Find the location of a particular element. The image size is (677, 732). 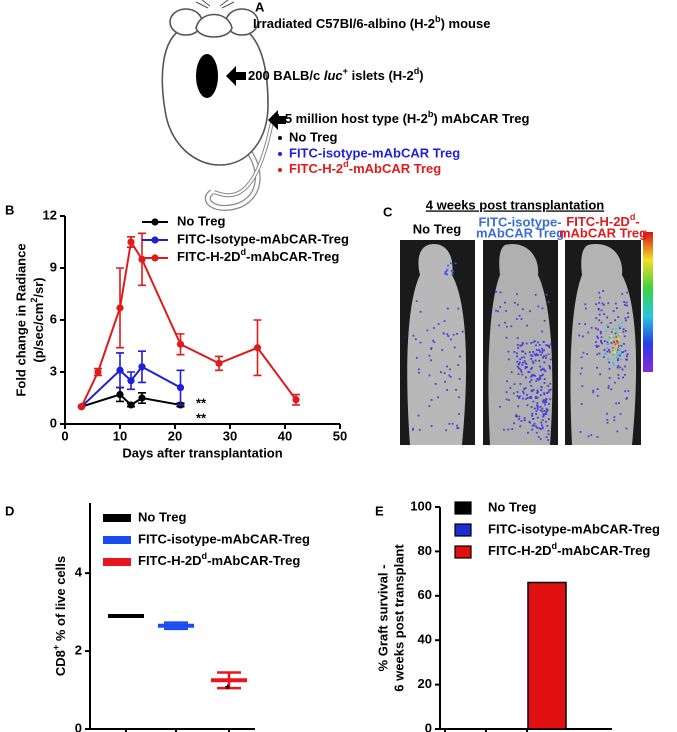

legend-label: FITC-H-2Dd-mAbCAR-Treg is located at coordinates (569, 549).